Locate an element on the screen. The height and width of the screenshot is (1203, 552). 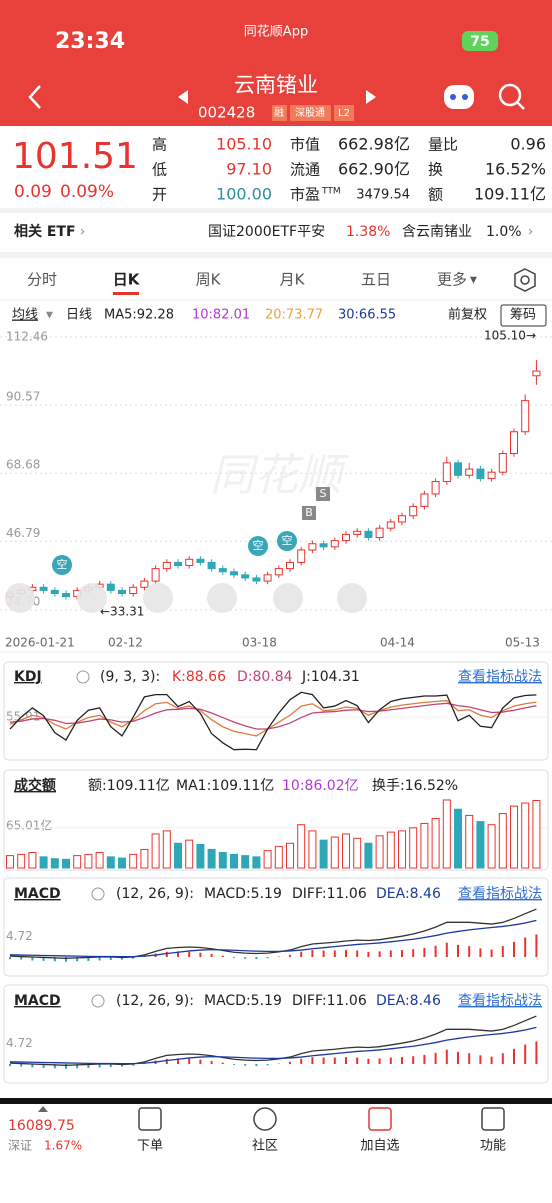
panel-label: DEA:8.46 is located at coordinates (408, 1001).